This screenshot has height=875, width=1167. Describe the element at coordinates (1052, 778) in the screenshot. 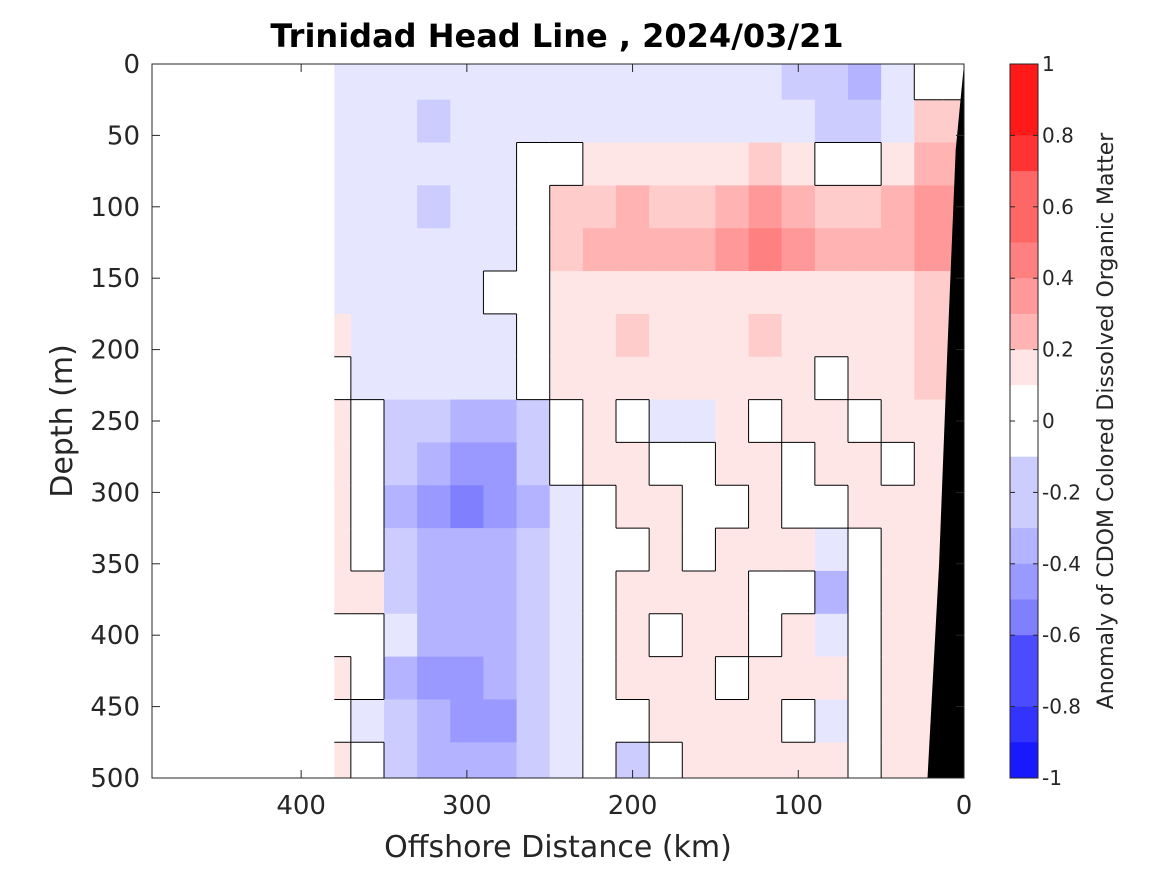

I see `colorbar-tick-label: -1` at that location.